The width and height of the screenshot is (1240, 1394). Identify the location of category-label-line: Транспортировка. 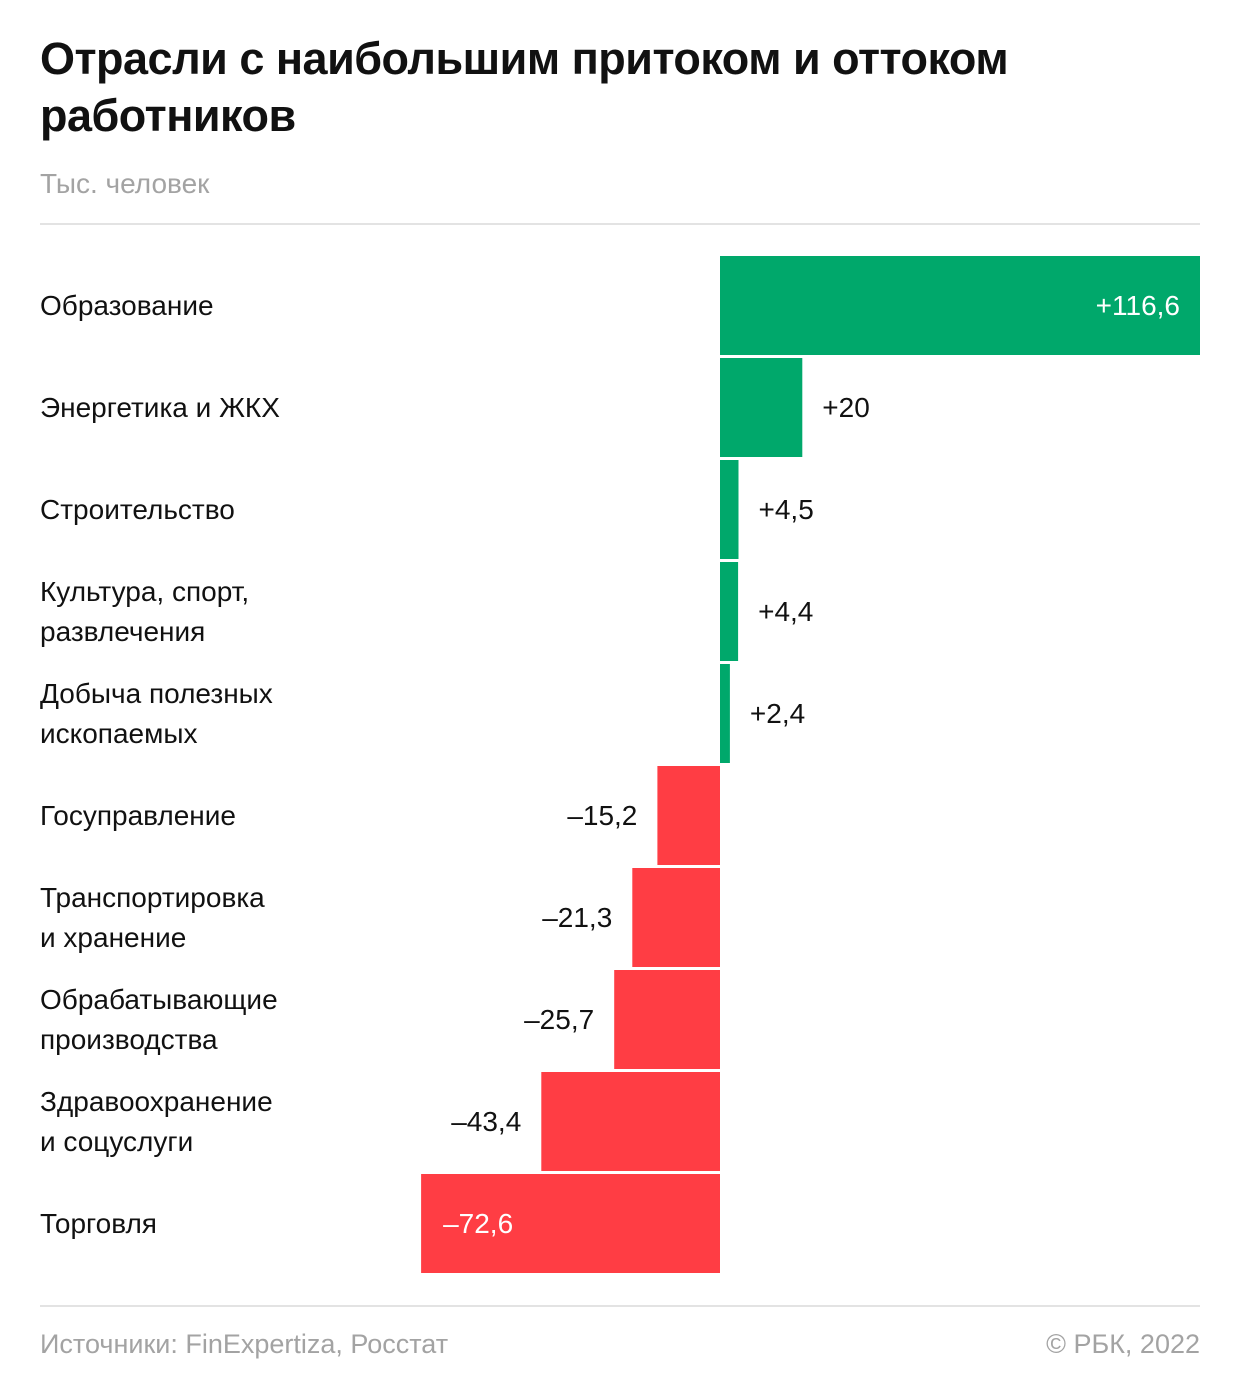
(152, 897).